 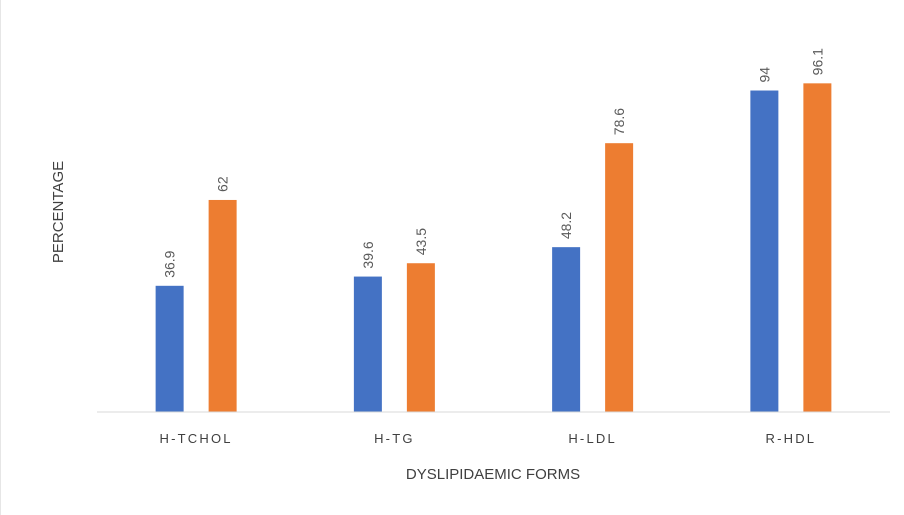 I want to click on data-label-h-tchol-series-2: 62, so click(x=223, y=184).